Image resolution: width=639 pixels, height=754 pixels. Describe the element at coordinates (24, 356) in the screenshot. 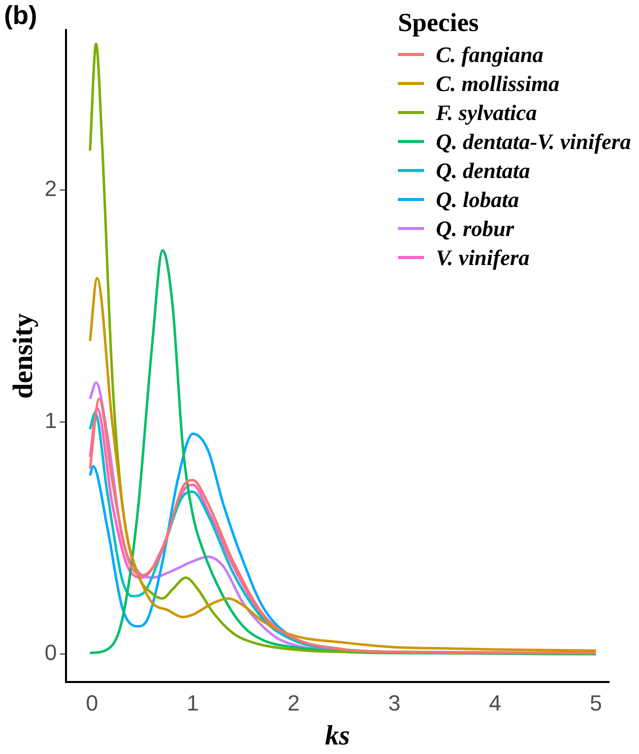

I see `y-axis-title: density` at that location.